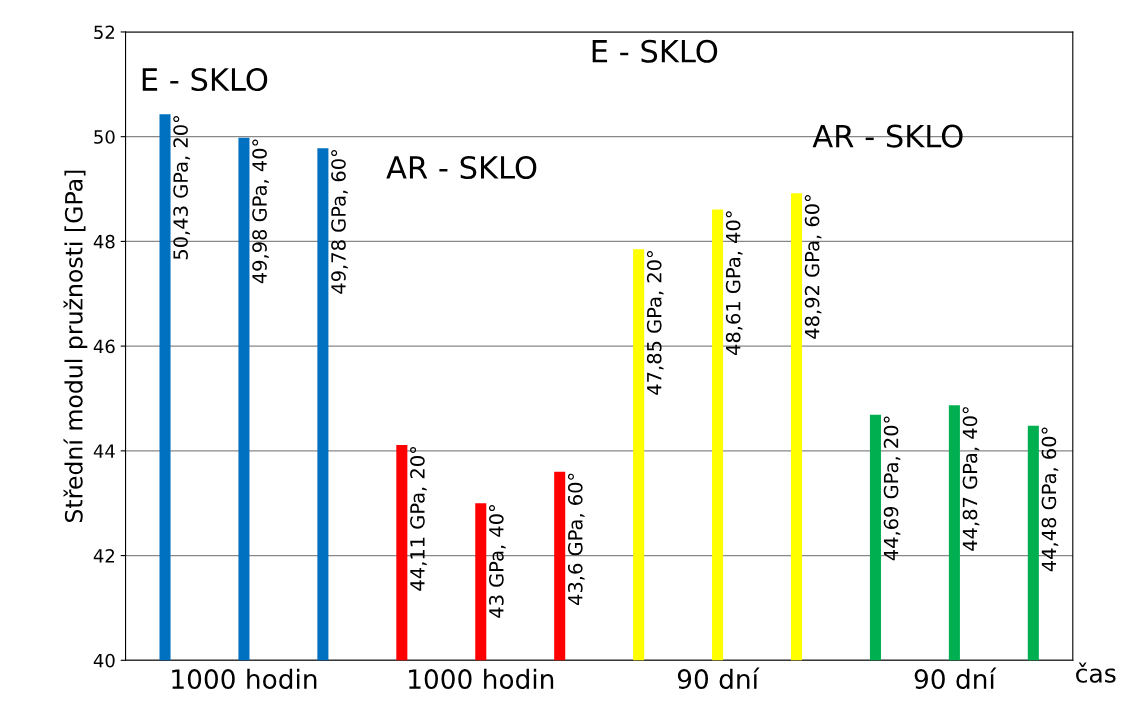 The image size is (1121, 710). Describe the element at coordinates (655, 323) in the screenshot. I see `data-label: 47,85 GPa, 20°` at that location.